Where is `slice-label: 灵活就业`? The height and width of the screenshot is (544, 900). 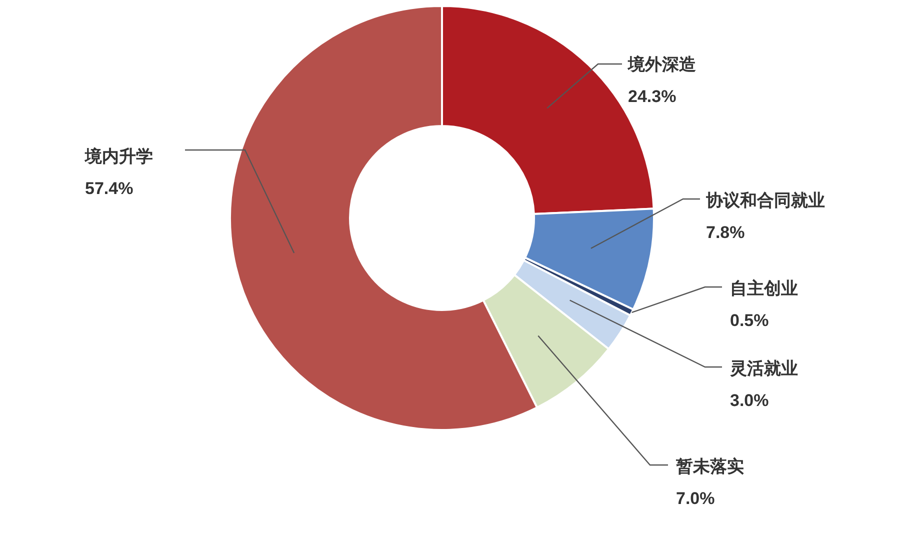
slice-label: 灵活就业 is located at coordinates (764, 368).